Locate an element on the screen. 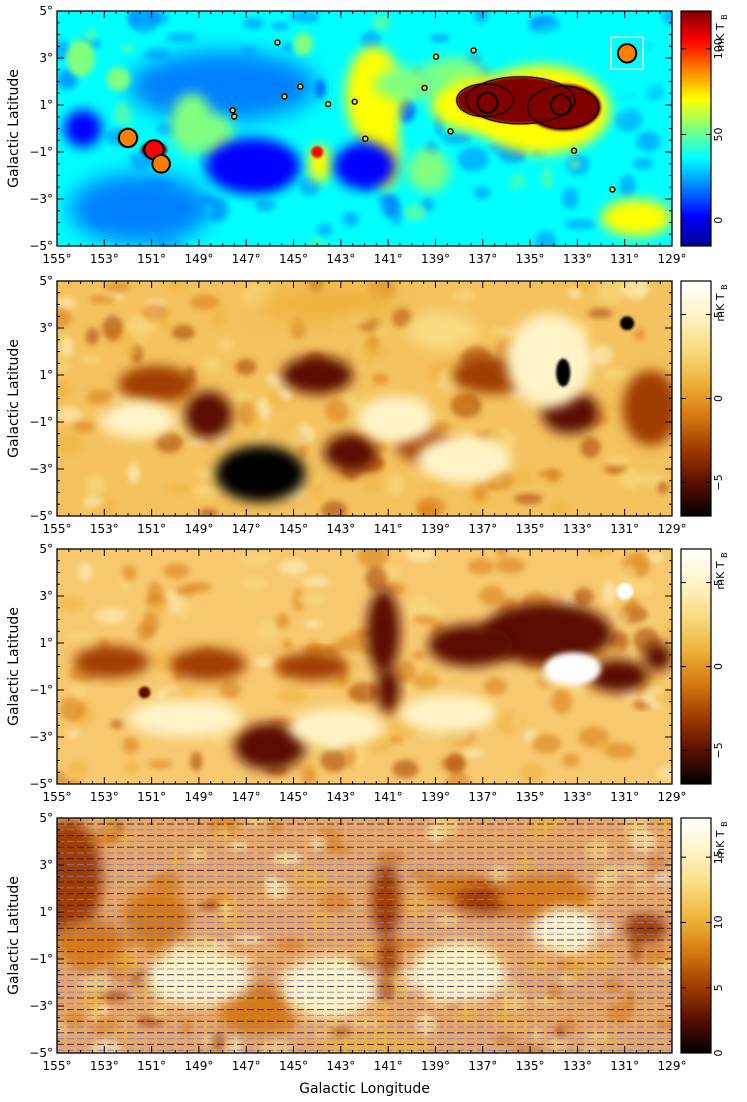  x-axis-title: Galactic Longitude is located at coordinates (364, 1089).